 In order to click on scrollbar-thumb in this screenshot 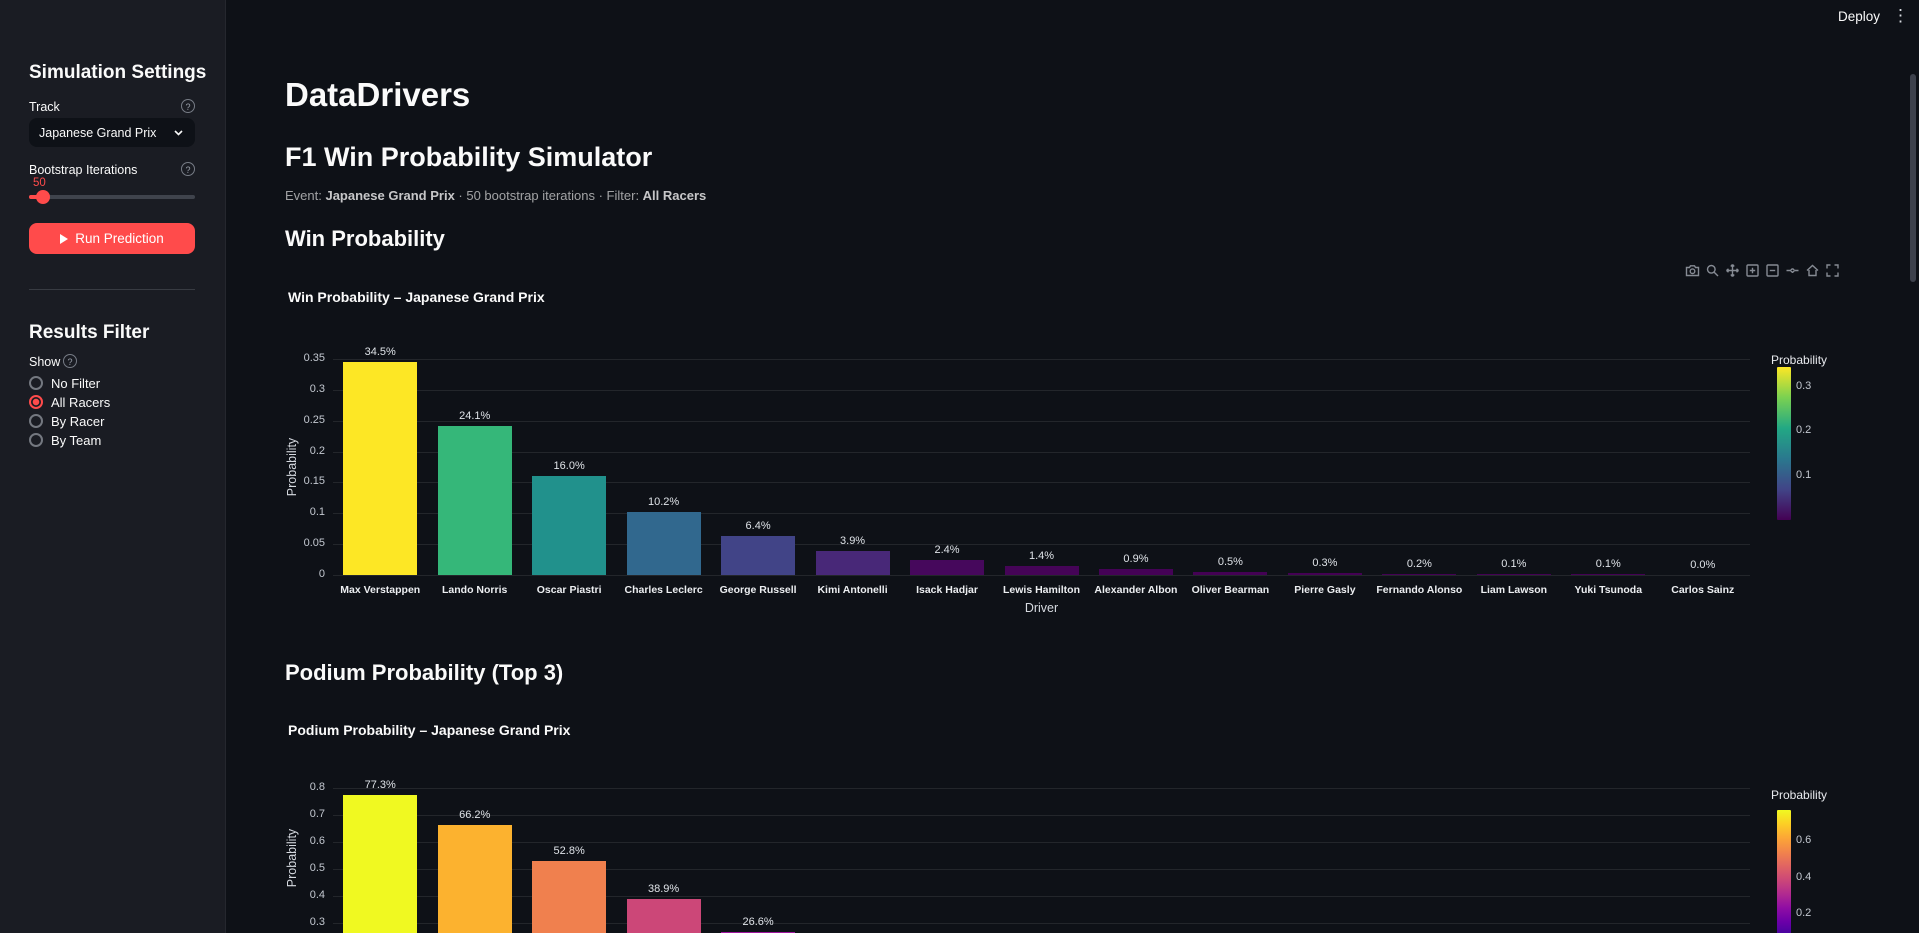, I will do `click(1913, 178)`.